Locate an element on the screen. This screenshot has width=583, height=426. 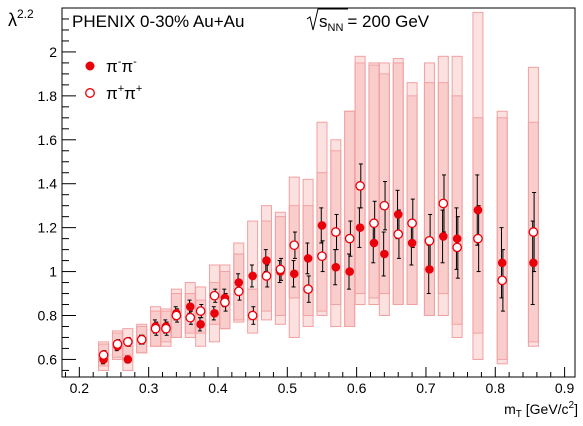
sys-box-s1-p15 is located at coordinates (294, 237).